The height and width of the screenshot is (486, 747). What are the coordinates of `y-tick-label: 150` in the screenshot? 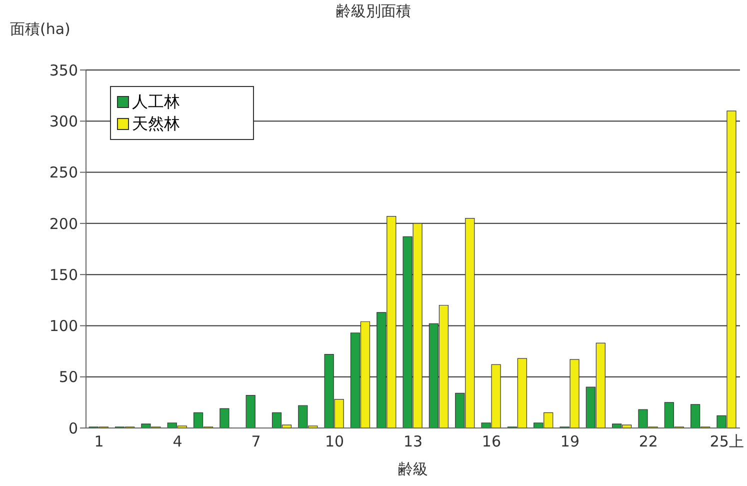 It's located at (63, 275).